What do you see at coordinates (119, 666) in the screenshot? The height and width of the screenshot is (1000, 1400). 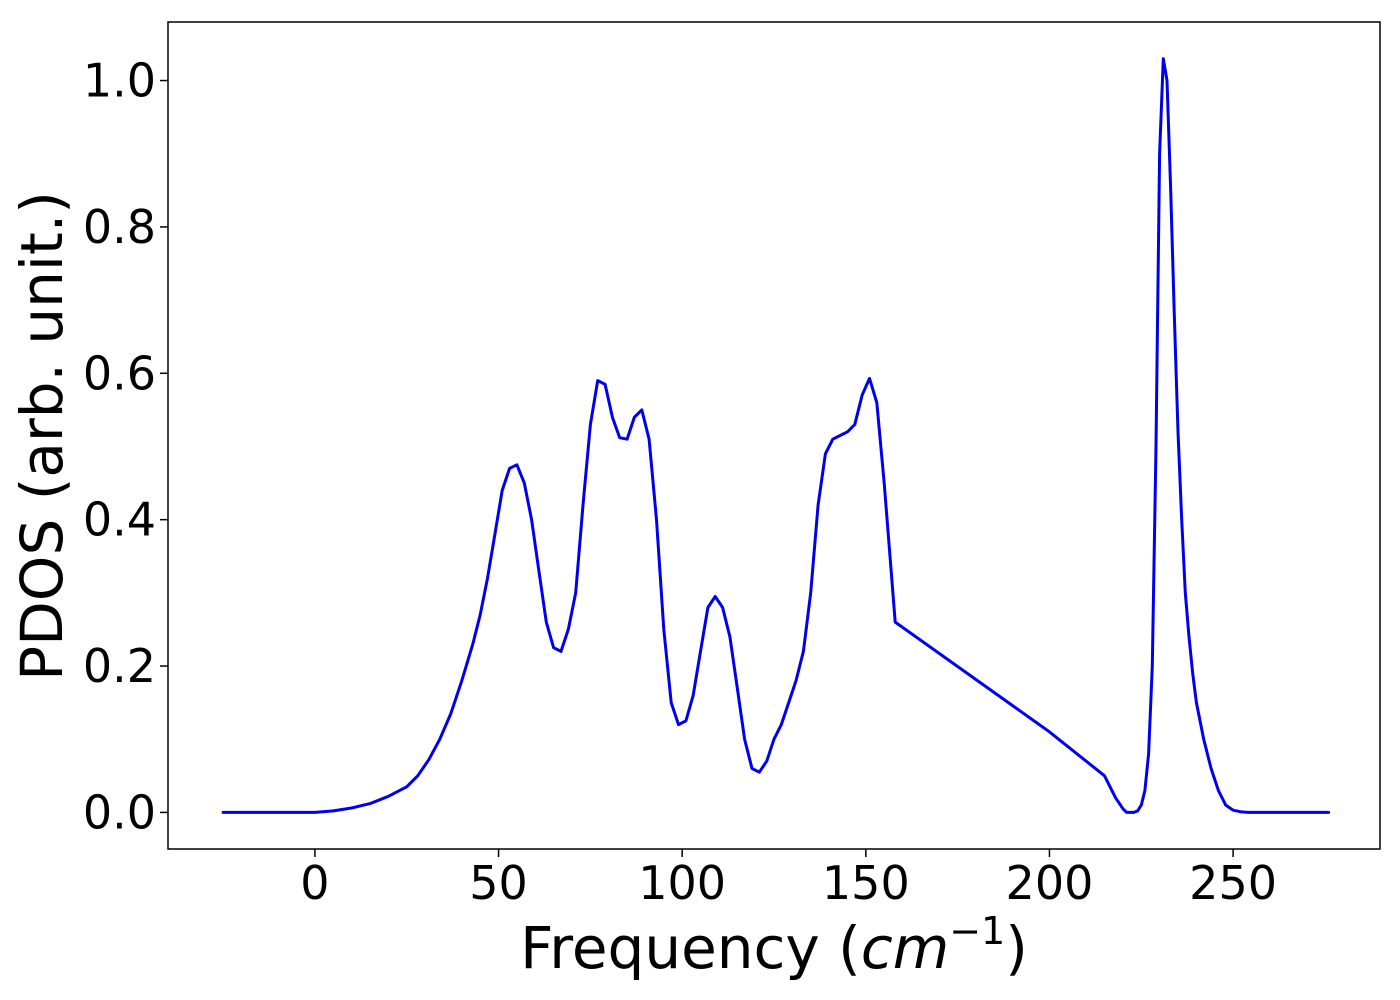 I see `y-tick-label: 0.2` at bounding box center [119, 666].